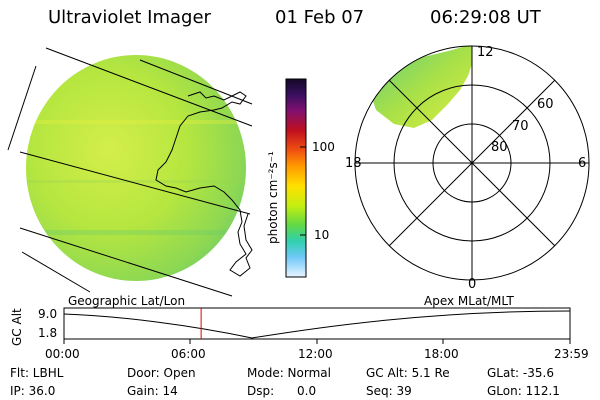  What do you see at coordinates (127, 301) in the screenshot?
I see `geo-panel-label: Geographic Lat/Lon` at bounding box center [127, 301].